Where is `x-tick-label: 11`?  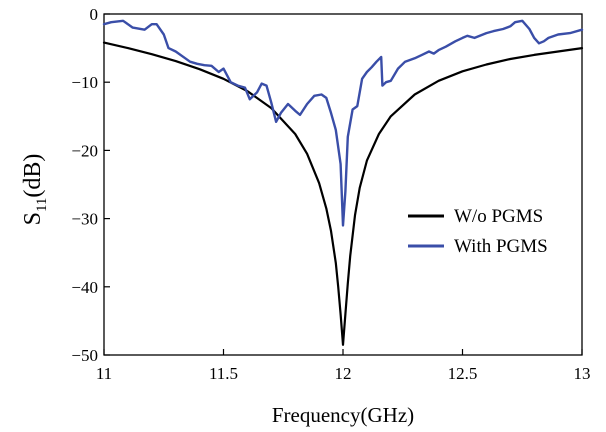
x-tick-label: 11 is located at coordinates (104, 373).